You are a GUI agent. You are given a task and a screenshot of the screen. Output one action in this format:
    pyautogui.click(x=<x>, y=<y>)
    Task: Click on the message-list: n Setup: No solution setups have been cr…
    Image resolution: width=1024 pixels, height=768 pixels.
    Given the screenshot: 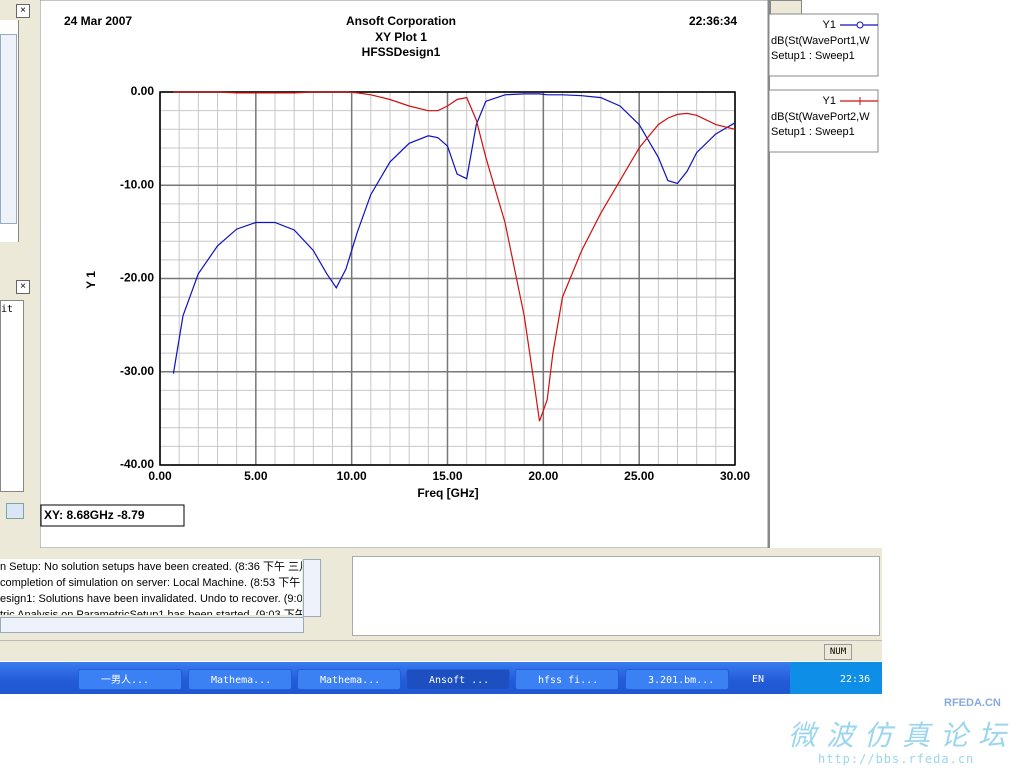 What is the action you would take?
    pyautogui.click(x=151, y=587)
    